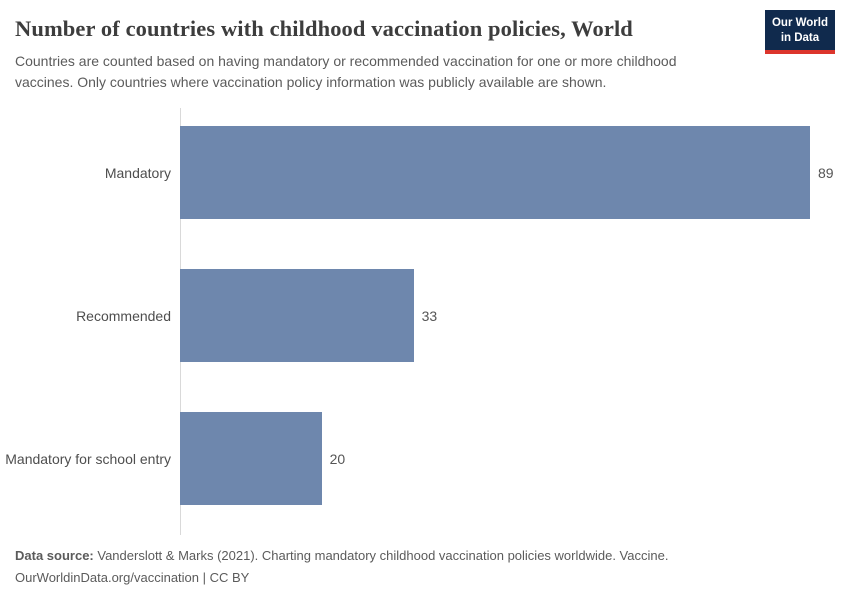 This screenshot has height=600, width=850. Describe the element at coordinates (799, 23) in the screenshot. I see `owid-logo-line1: Our World` at that location.